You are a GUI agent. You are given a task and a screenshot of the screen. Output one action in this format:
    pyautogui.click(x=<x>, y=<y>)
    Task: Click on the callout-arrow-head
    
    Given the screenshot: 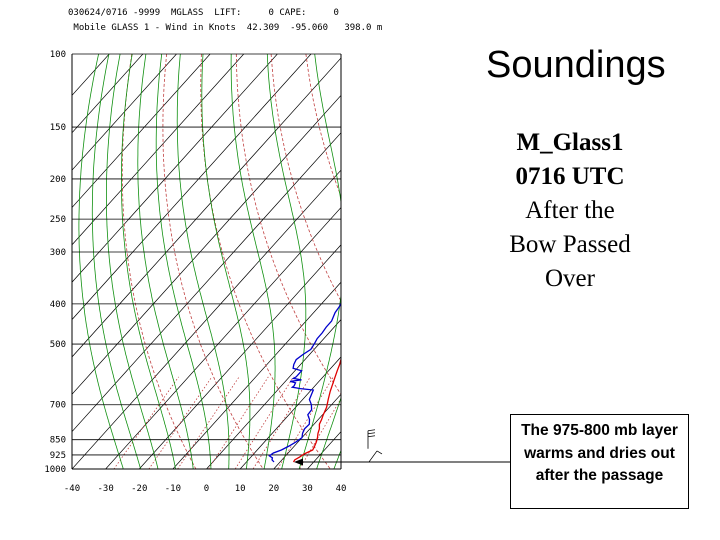 What is the action you would take?
    pyautogui.click(x=298, y=462)
    